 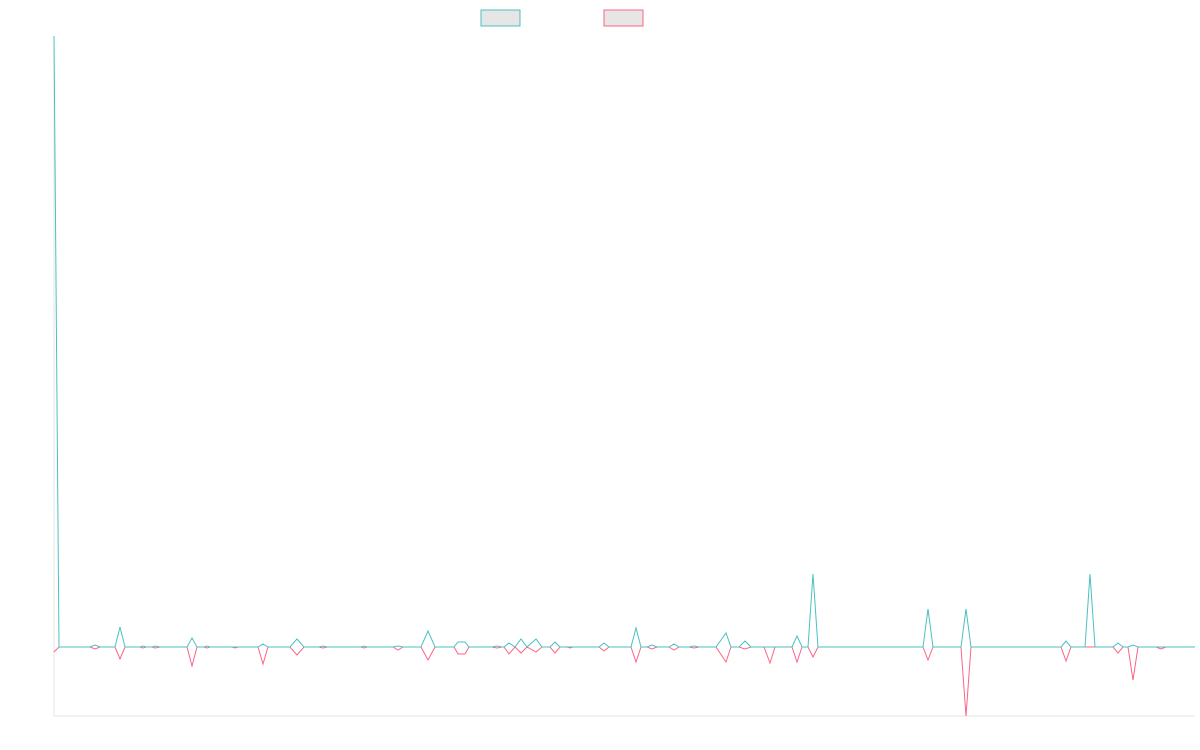 I want to click on data-line, so click(x=624, y=681).